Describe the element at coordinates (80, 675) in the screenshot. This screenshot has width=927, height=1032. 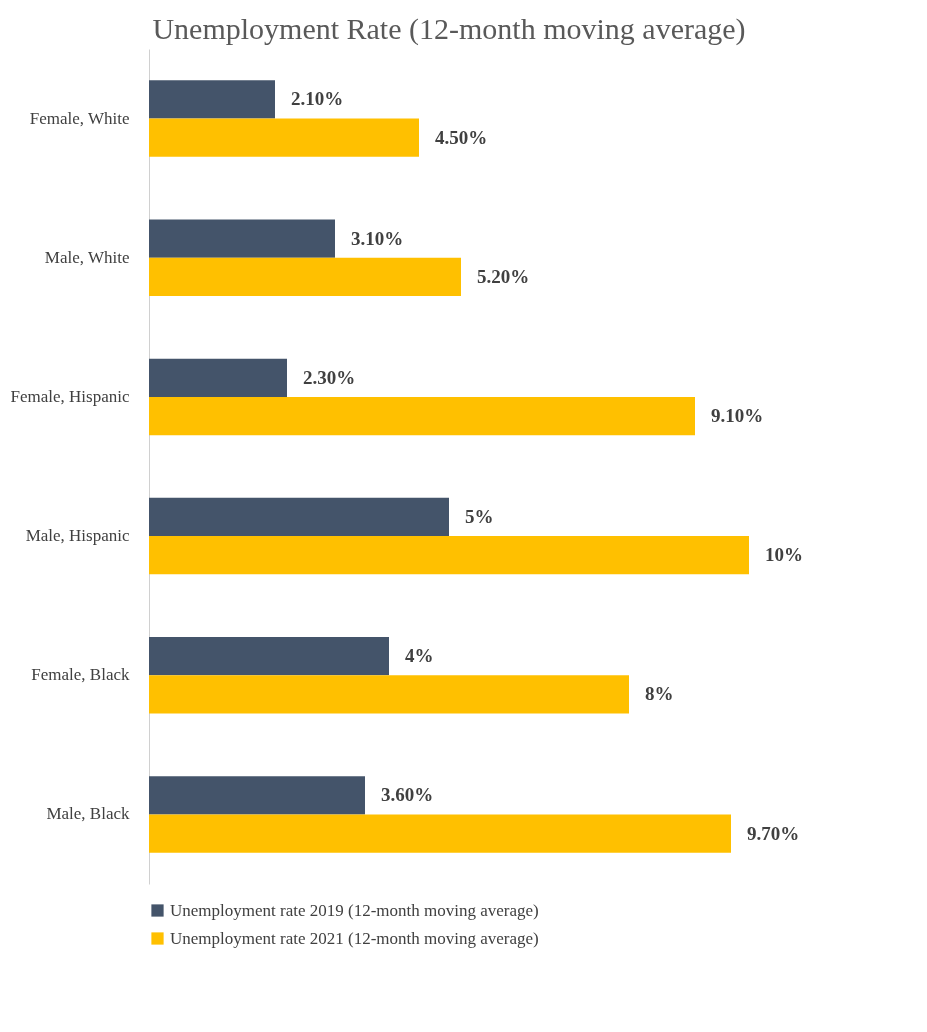
I see `y-tick-label: Female, Black` at that location.